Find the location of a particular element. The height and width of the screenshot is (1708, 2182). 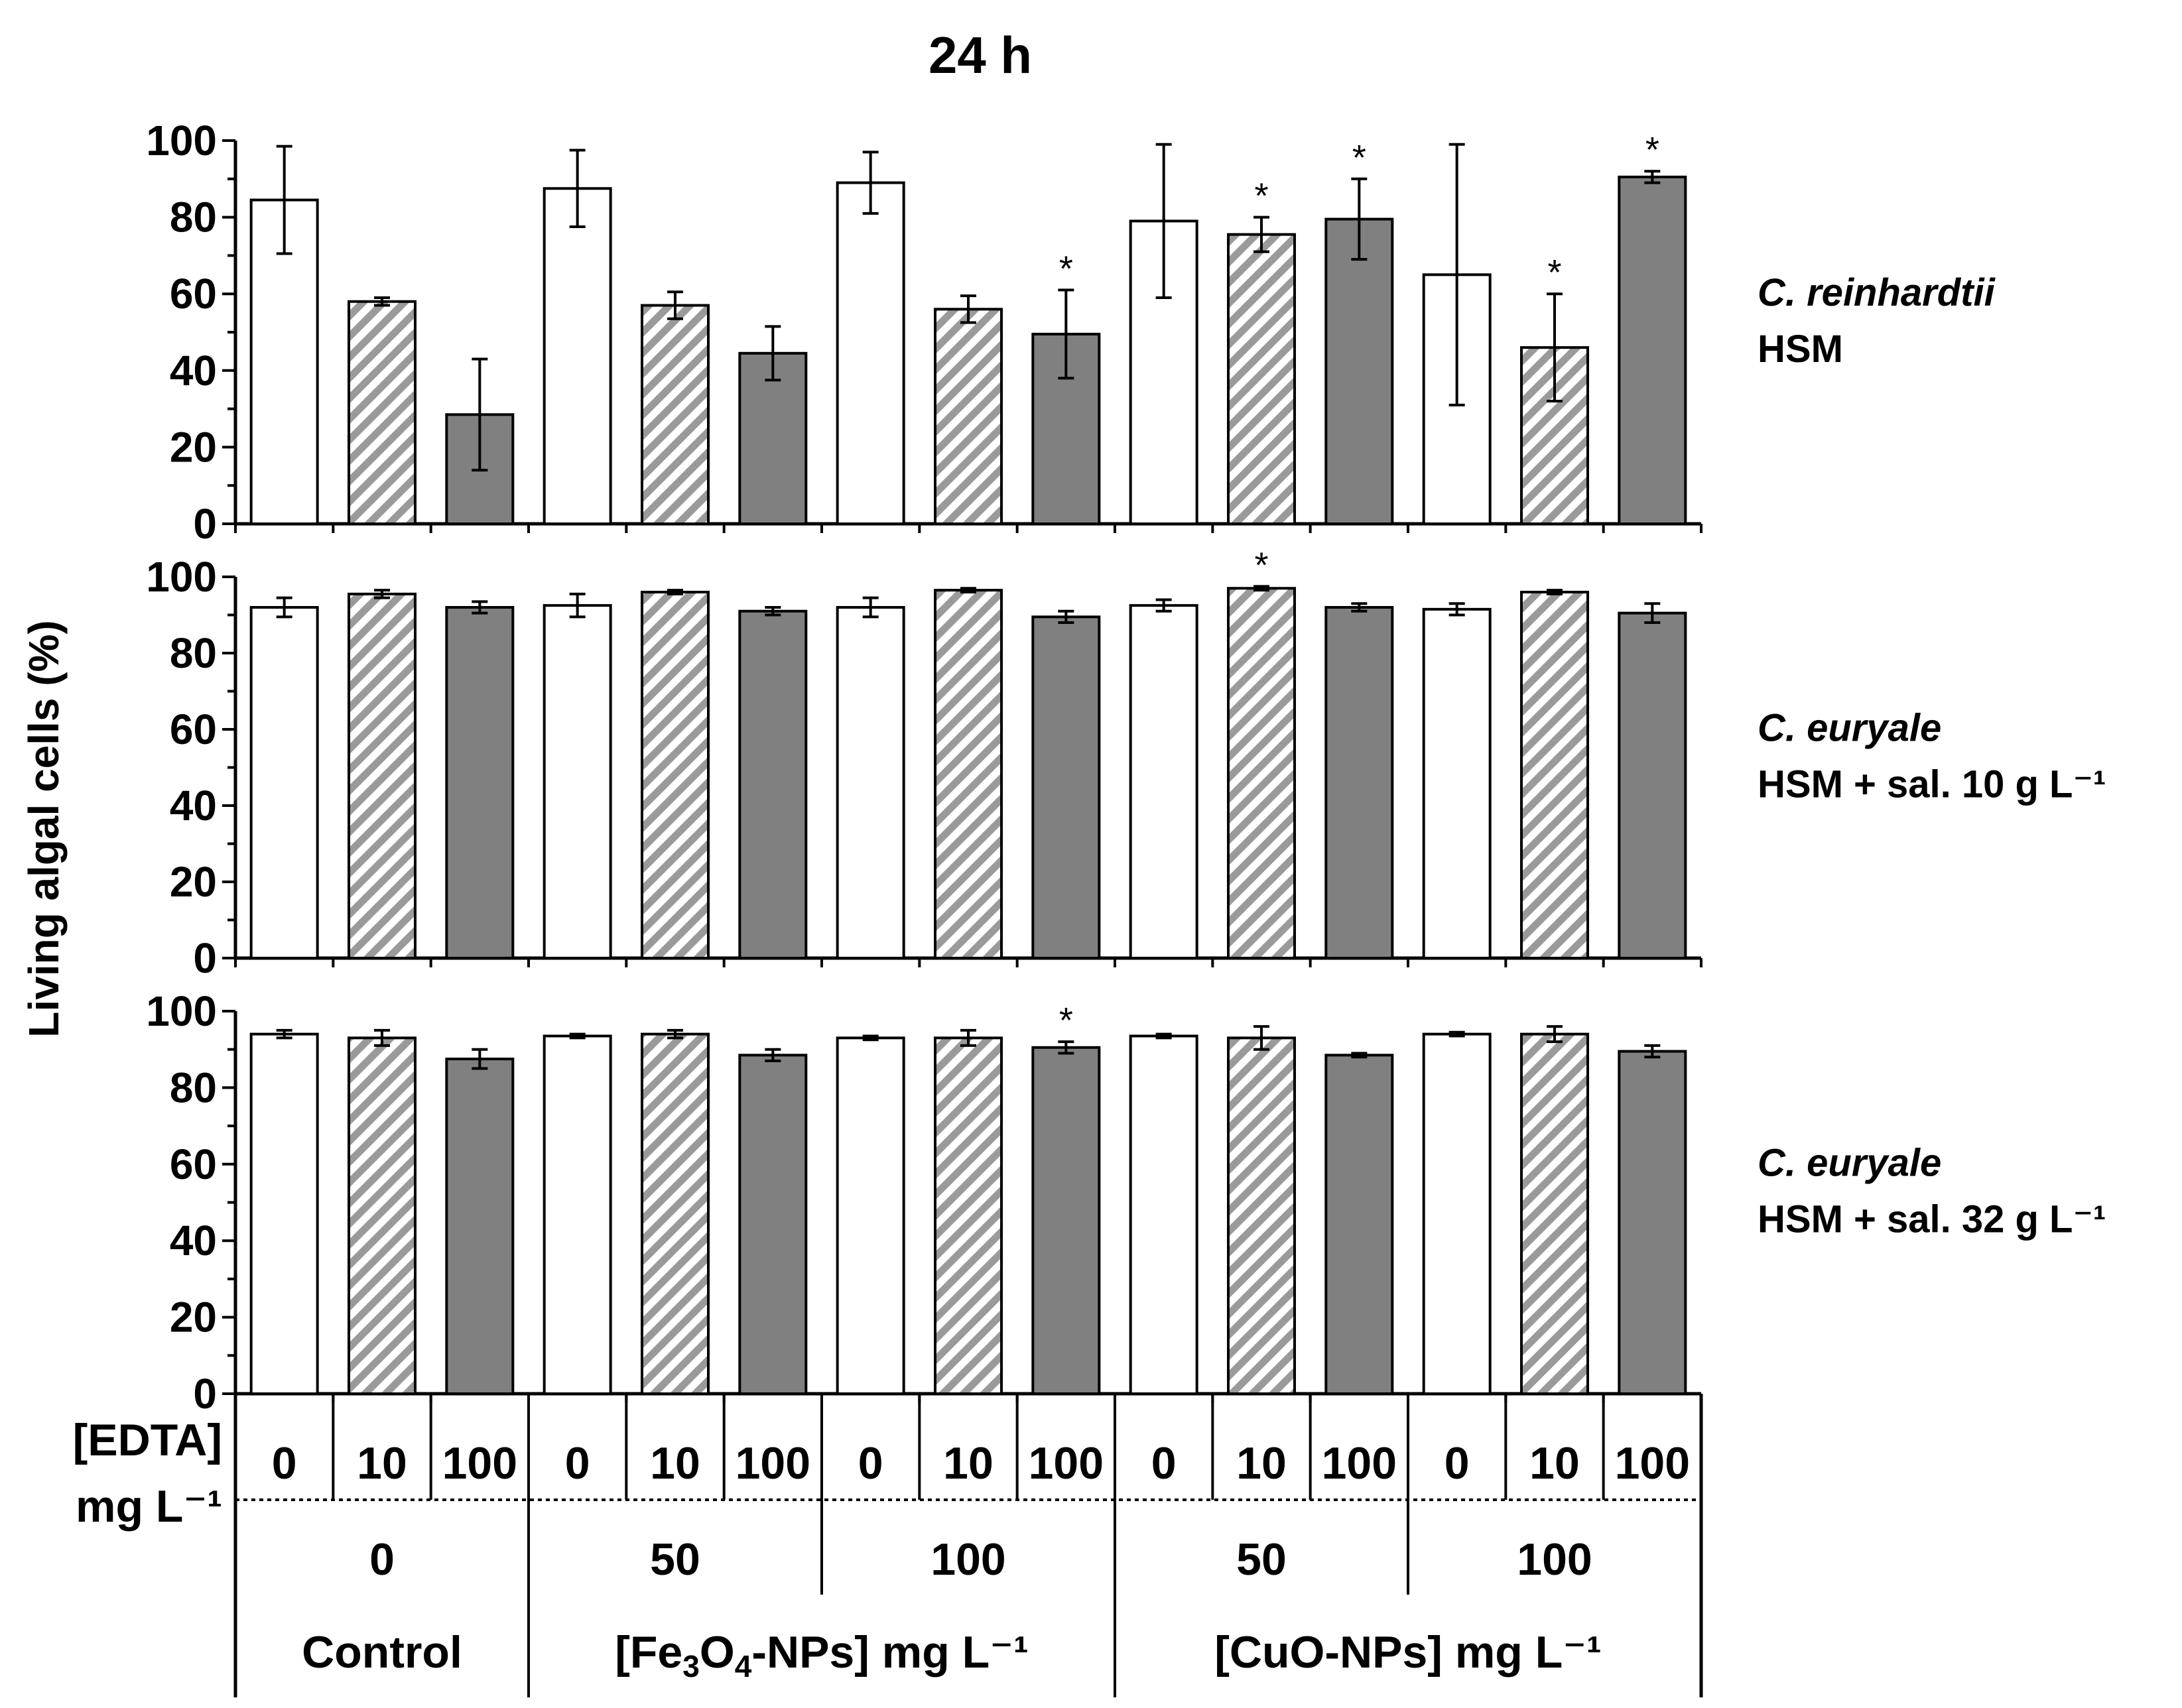

panel-species-label: C. euryale is located at coordinates (1850, 1163).